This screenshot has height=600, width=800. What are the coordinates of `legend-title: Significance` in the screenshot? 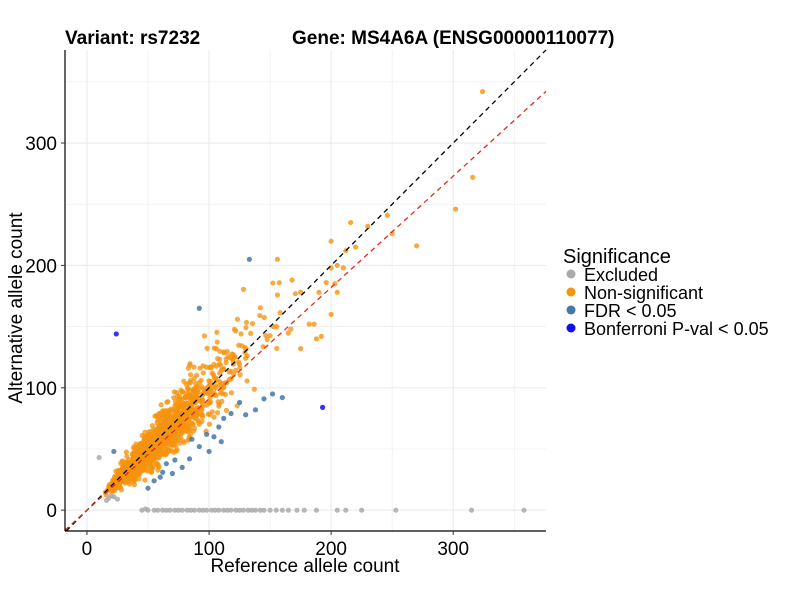 It's located at (617, 257).